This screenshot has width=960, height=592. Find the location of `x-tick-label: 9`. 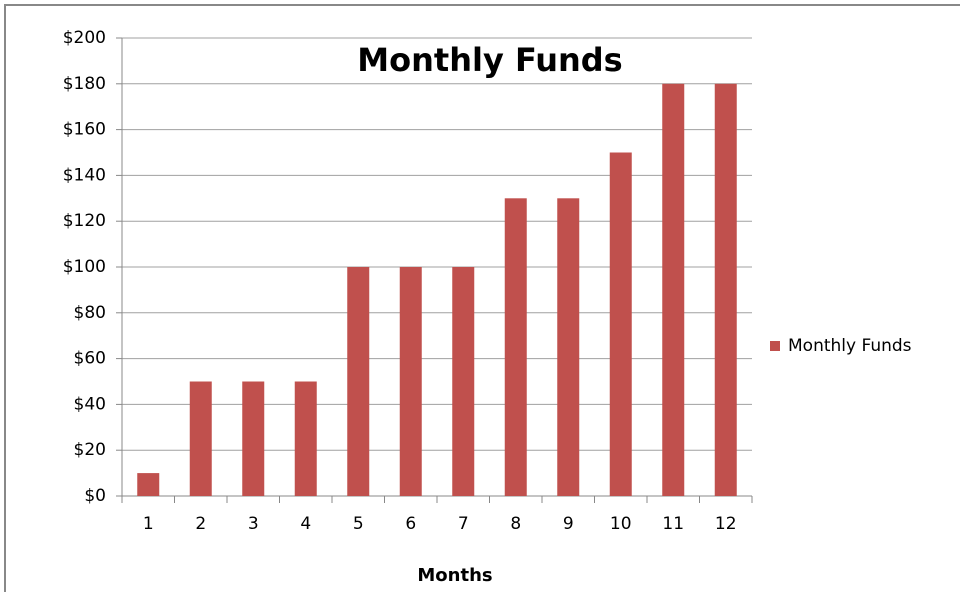

x-tick-label: 9 is located at coordinates (568, 524).